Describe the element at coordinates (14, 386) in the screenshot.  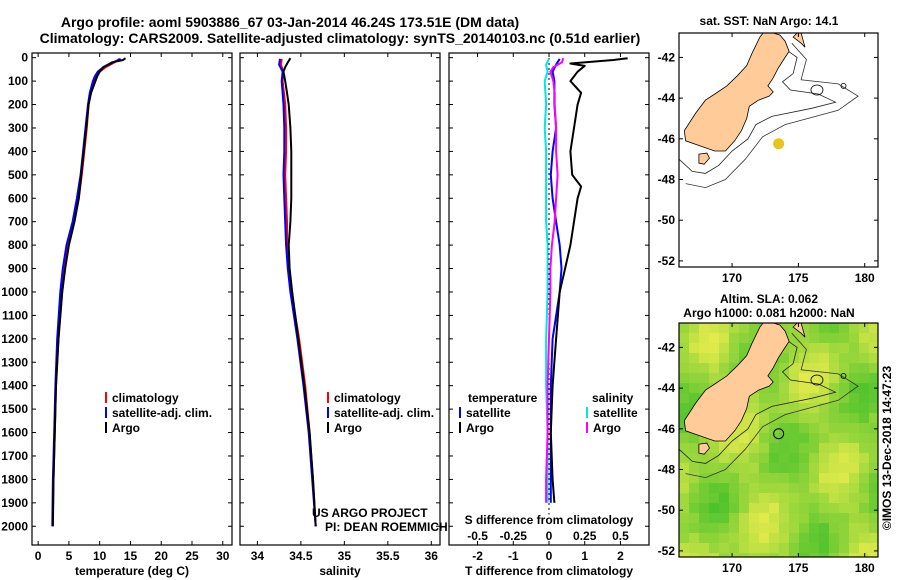
I see `depth-tick-label: 1400` at that location.